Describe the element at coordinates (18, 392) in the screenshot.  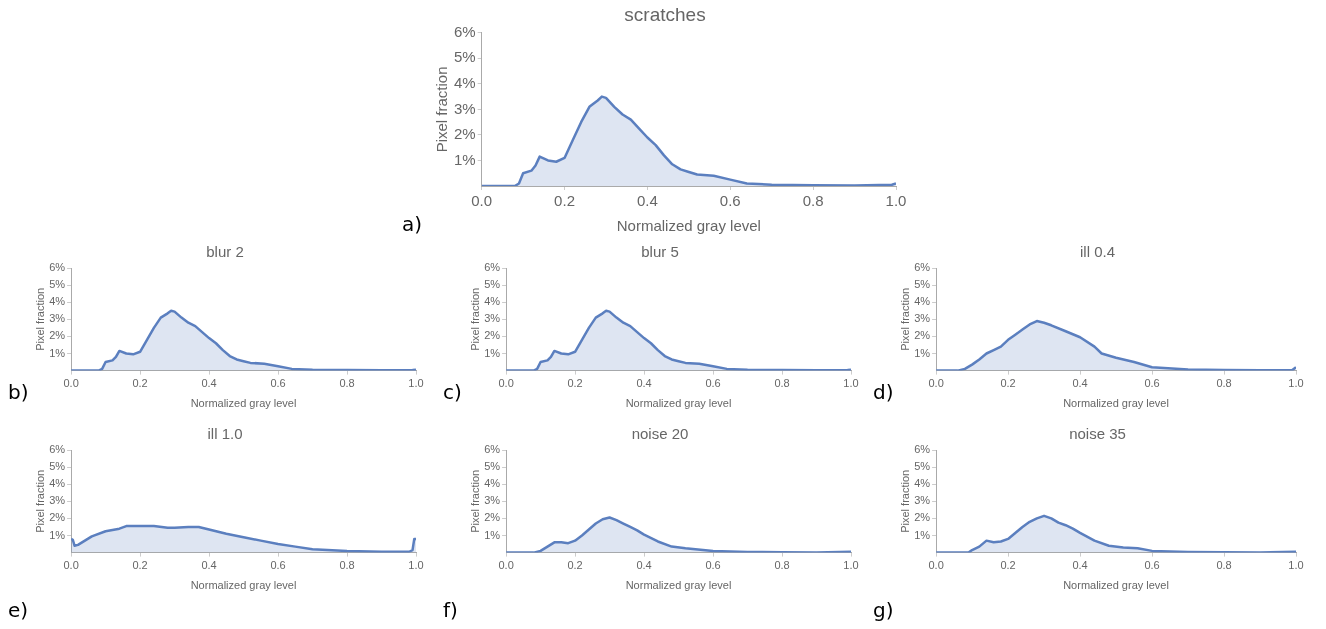
I see `text: b)` at that location.